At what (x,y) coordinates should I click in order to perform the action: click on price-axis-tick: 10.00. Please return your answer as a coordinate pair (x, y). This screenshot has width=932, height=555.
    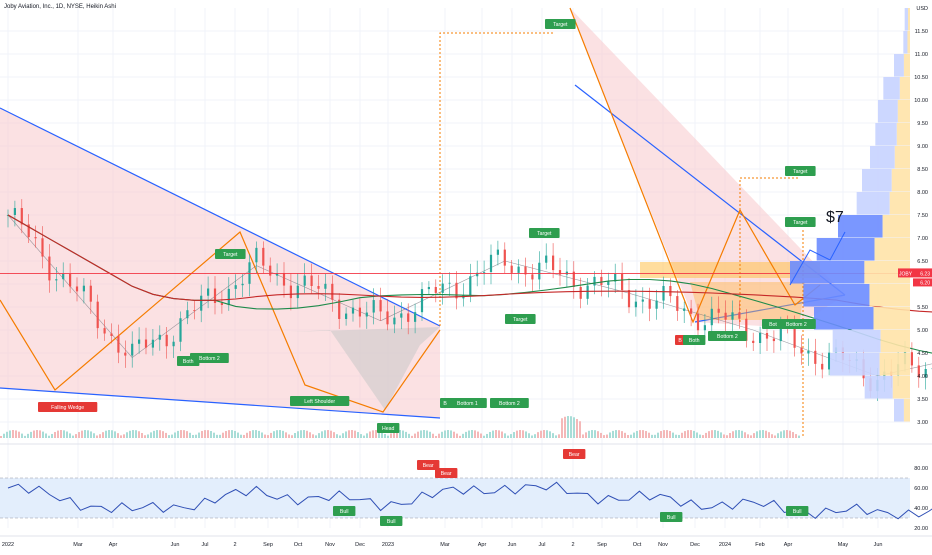
    Looking at the image, I should click on (921, 101).